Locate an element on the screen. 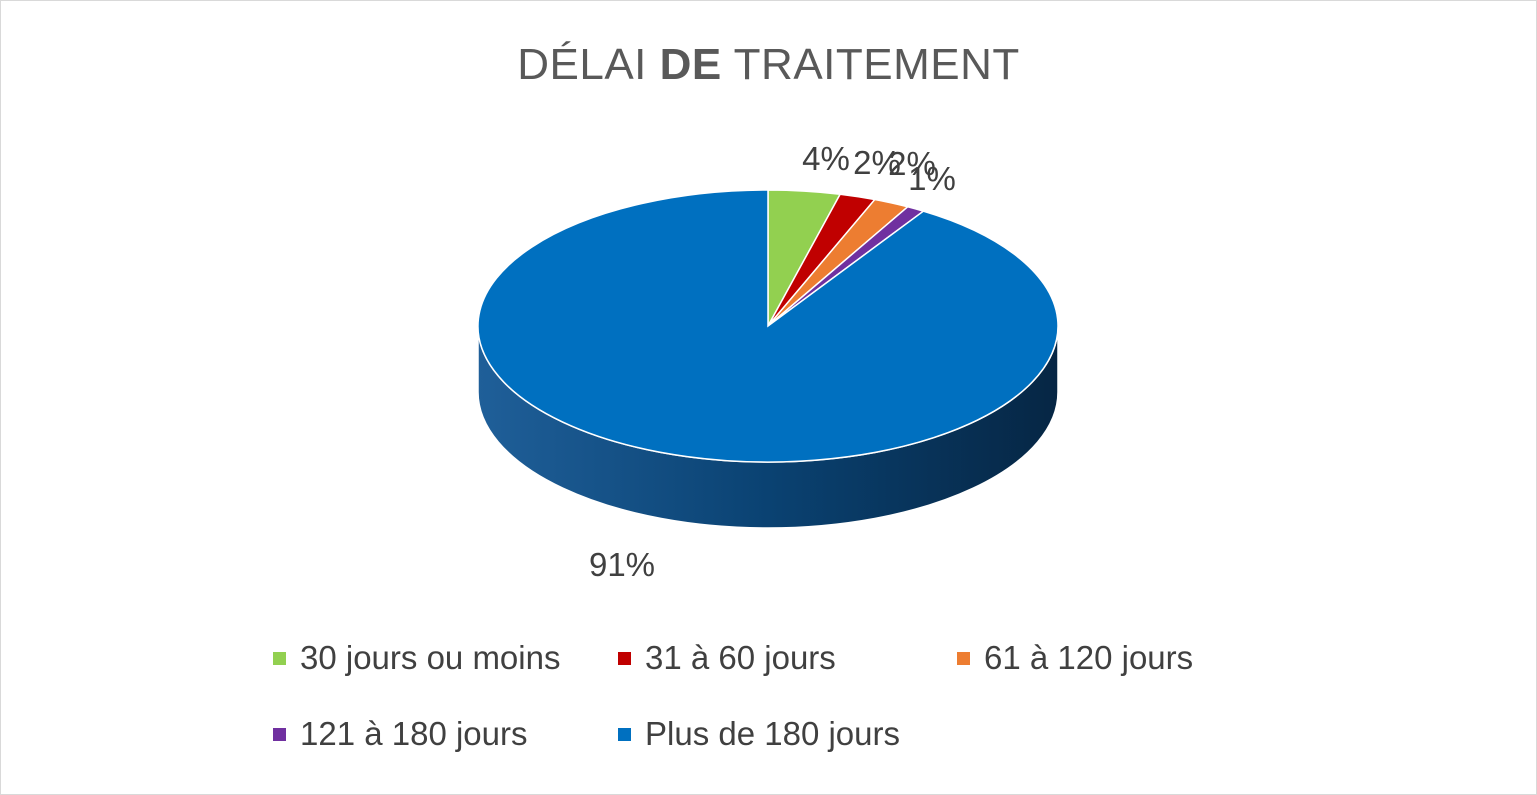  data-label-5: 91% is located at coordinates (622, 564).